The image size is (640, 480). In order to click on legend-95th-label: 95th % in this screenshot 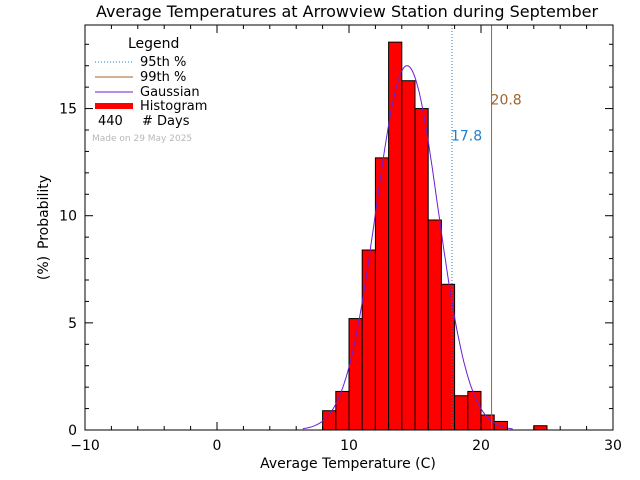, I will do `click(163, 62)`.